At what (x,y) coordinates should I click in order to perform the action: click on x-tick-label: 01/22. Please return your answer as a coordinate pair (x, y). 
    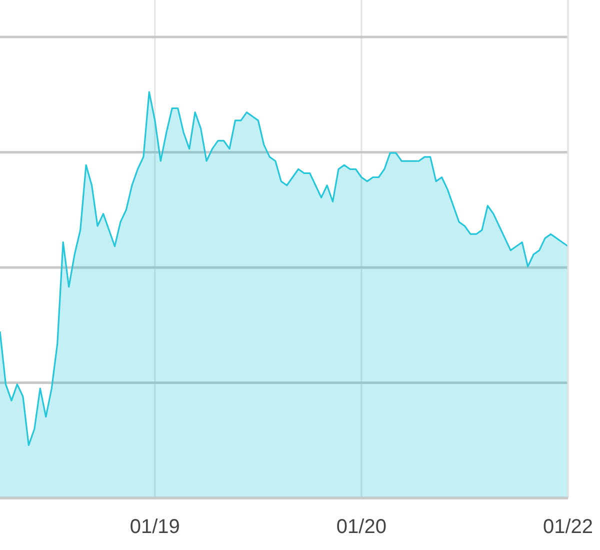
    Looking at the image, I should click on (568, 527).